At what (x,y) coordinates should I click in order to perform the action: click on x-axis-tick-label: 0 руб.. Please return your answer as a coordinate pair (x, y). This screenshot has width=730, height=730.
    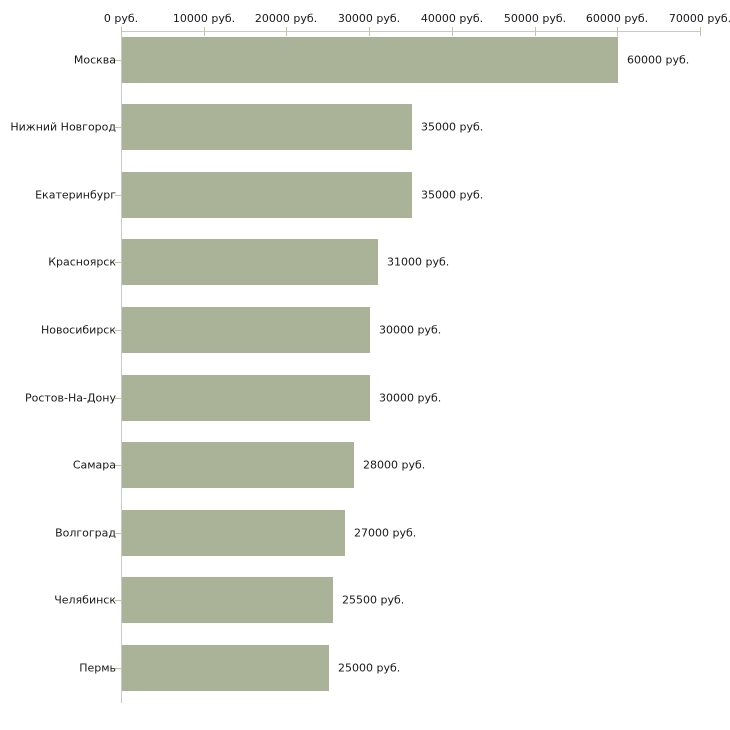
    Looking at the image, I should click on (121, 18).